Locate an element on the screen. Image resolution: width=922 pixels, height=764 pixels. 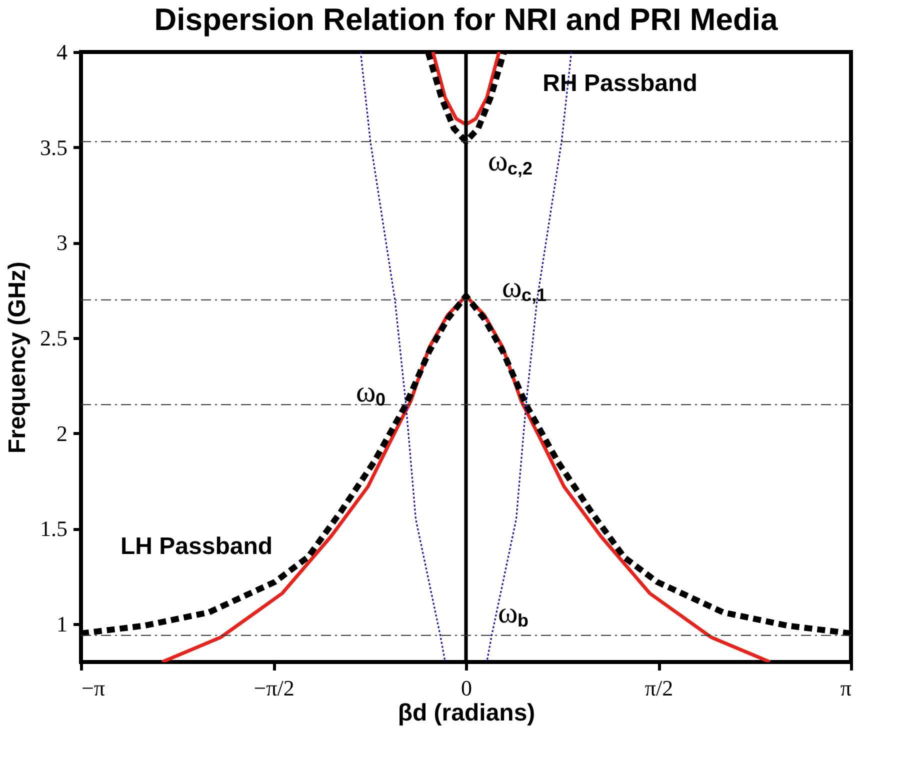
x-axis-title: βd (radians) is located at coordinates (467, 713).